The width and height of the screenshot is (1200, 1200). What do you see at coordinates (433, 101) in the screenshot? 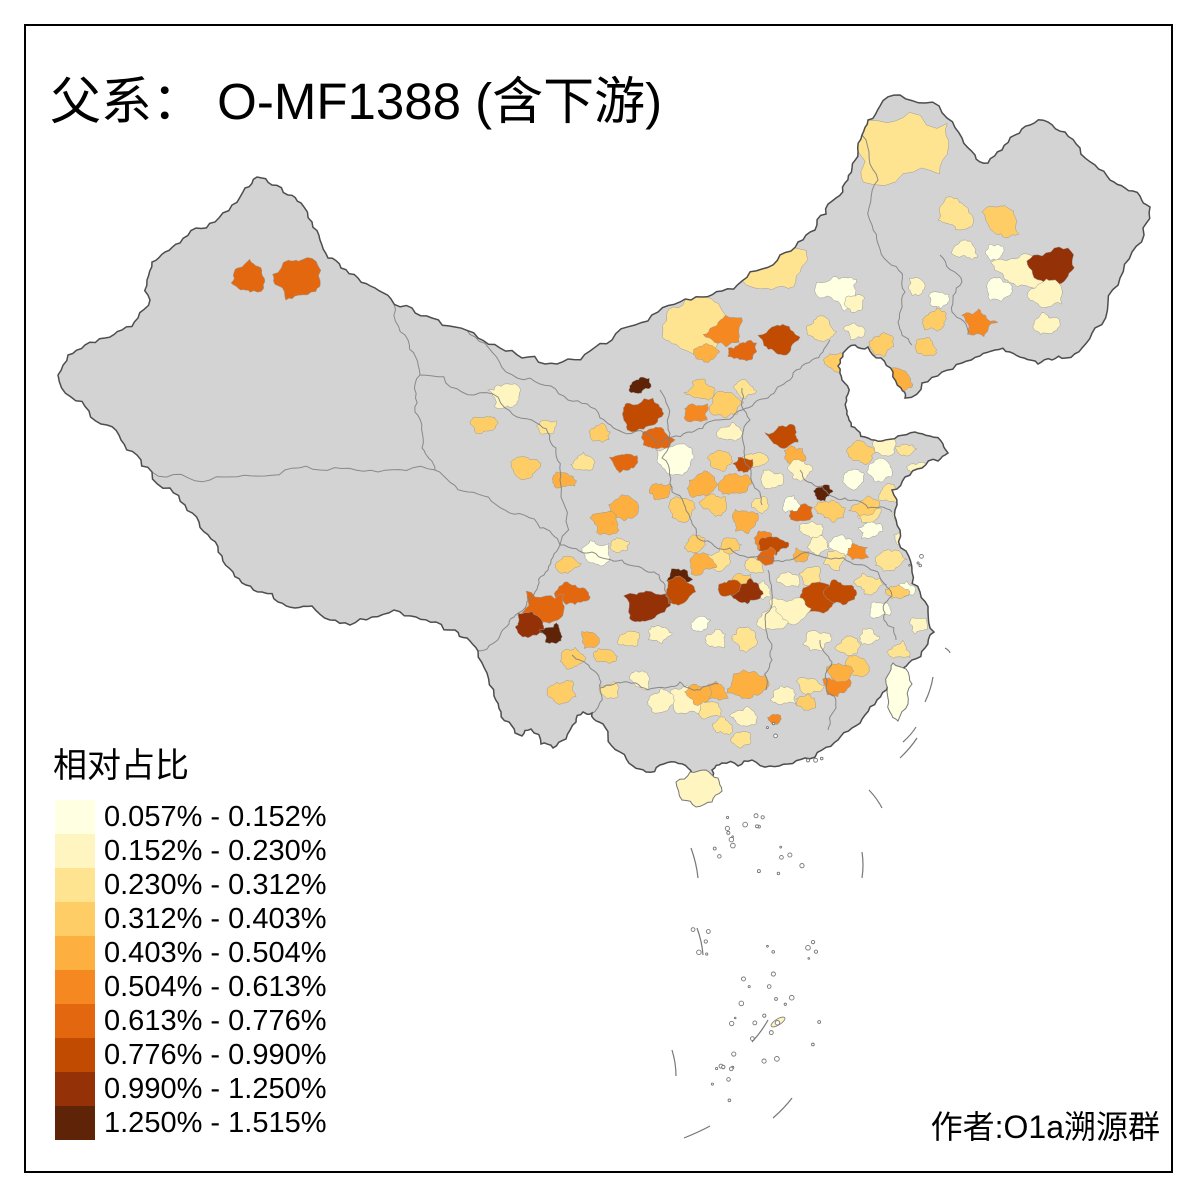
I see `title-haplogroup: O-MF1388 (含下游)` at bounding box center [433, 101].